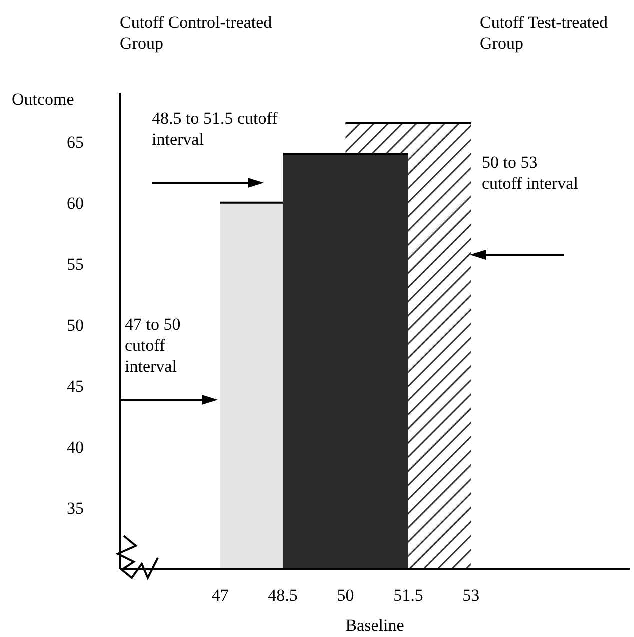  What do you see at coordinates (221, 596) in the screenshot?
I see `x-tick-label: 47` at bounding box center [221, 596].